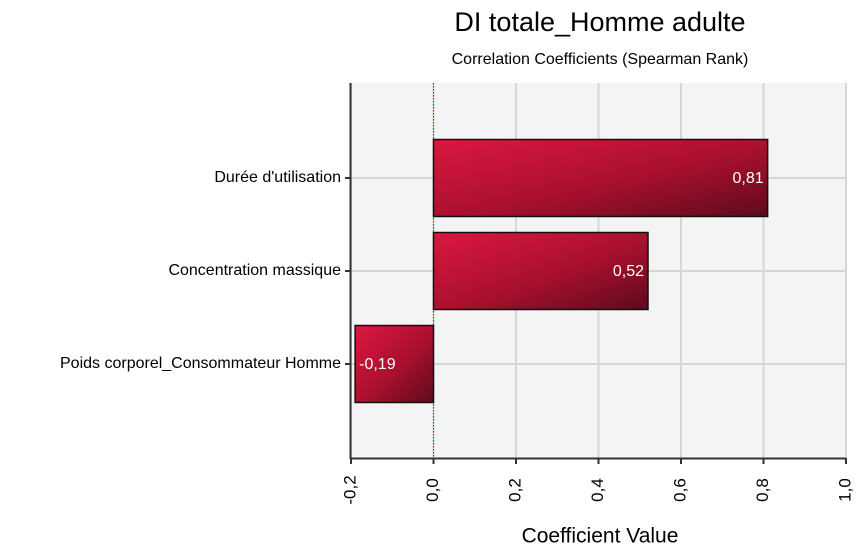 The width and height of the screenshot is (859, 552). What do you see at coordinates (277, 177) in the screenshot?
I see `y-tick-label: Durée d'utilisation` at bounding box center [277, 177].